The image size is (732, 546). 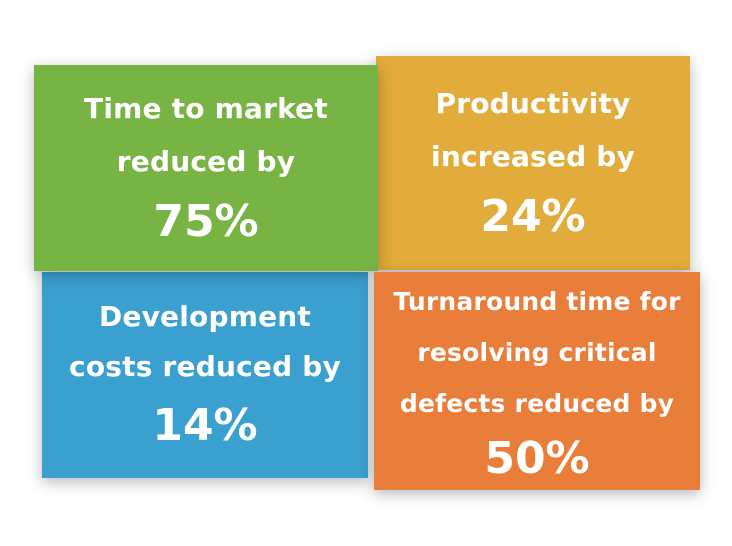 What do you see at coordinates (205, 425) in the screenshot?
I see `tile-value: 14%` at bounding box center [205, 425].